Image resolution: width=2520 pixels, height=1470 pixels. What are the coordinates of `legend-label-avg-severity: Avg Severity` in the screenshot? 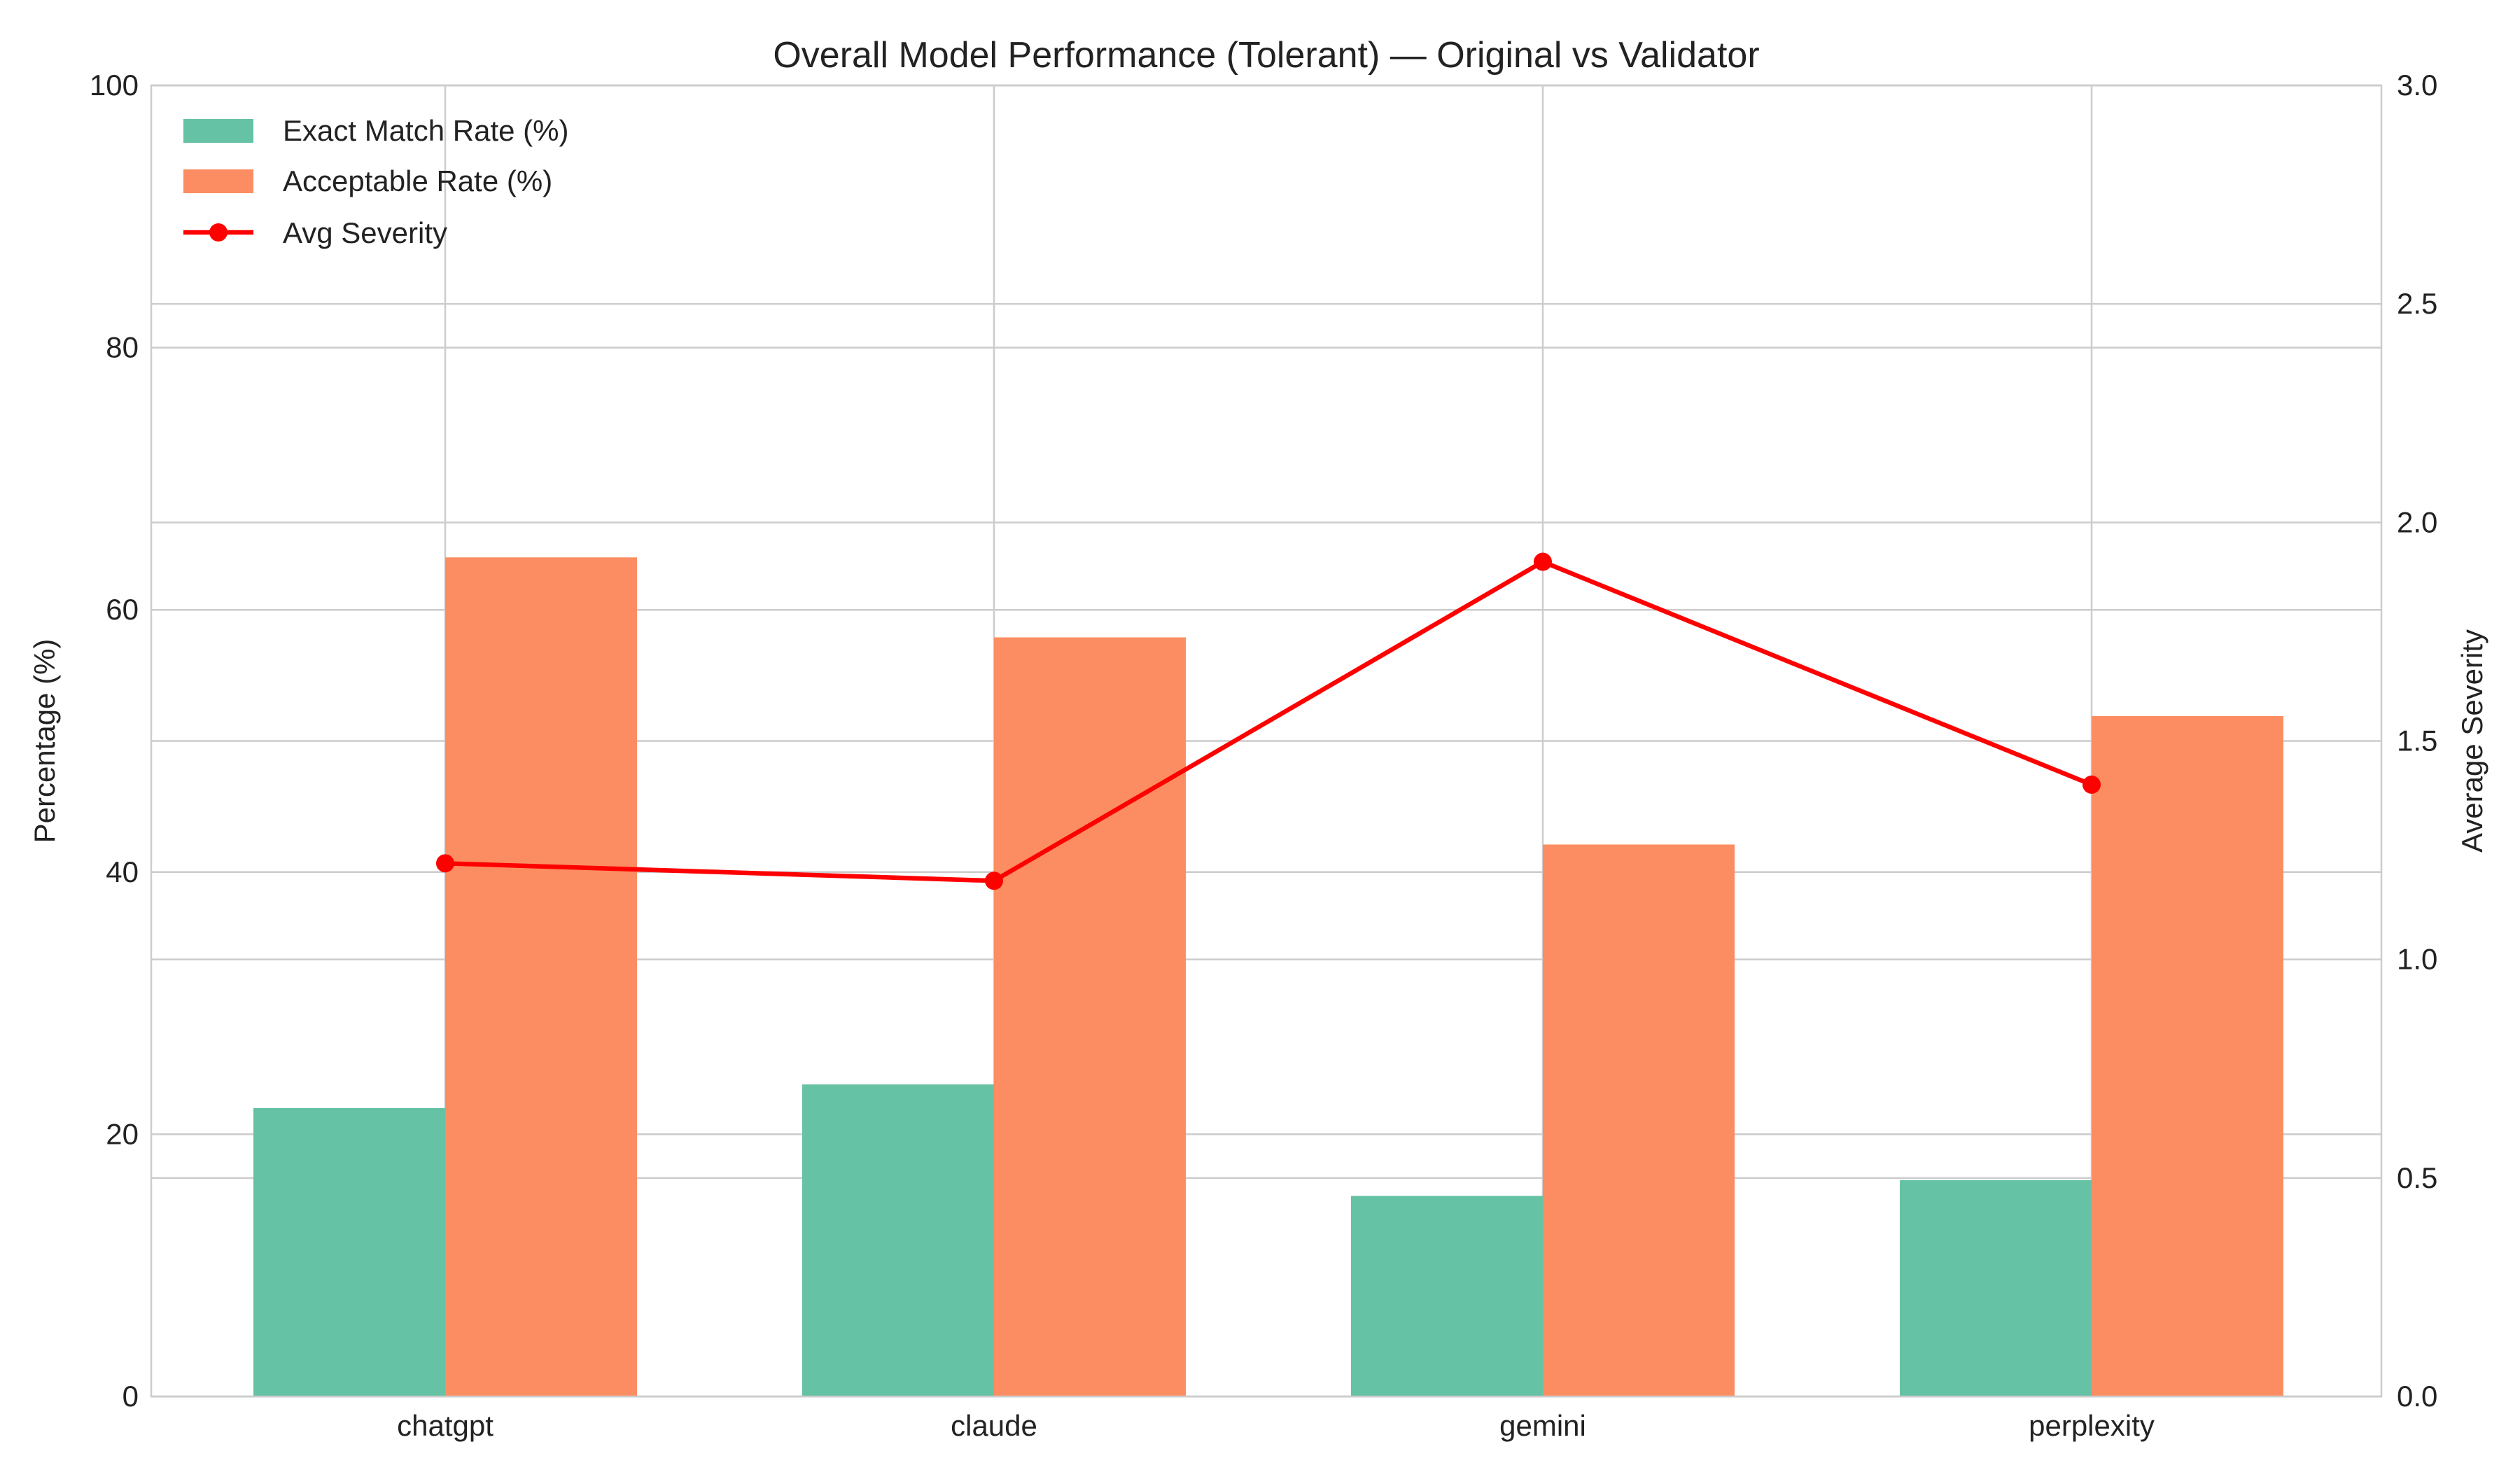 It's located at (365, 232).